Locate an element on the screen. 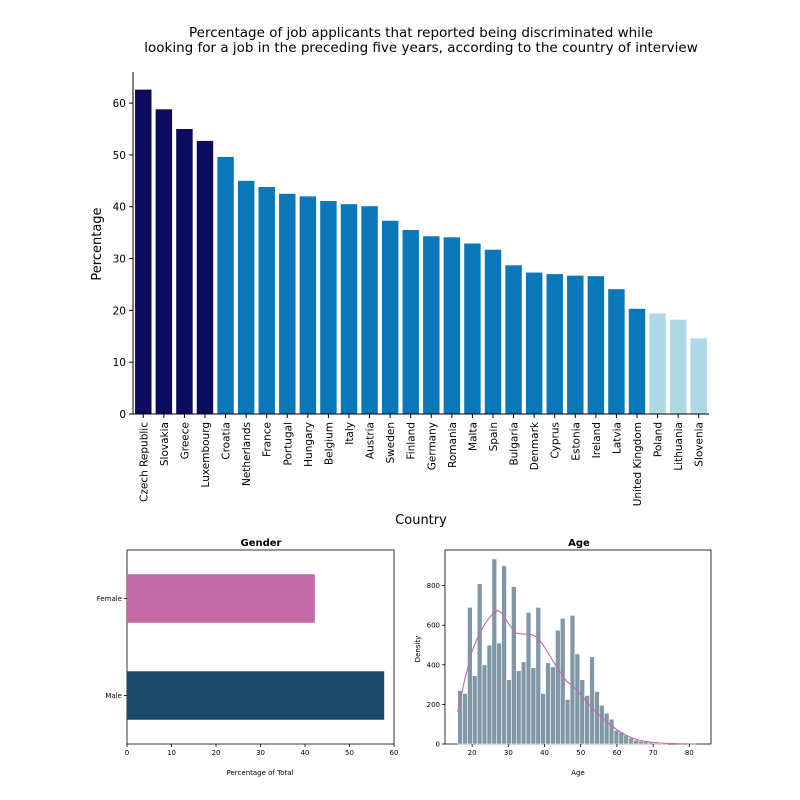 This screenshot has width=800, height=800. bar-sweden is located at coordinates (390, 317).